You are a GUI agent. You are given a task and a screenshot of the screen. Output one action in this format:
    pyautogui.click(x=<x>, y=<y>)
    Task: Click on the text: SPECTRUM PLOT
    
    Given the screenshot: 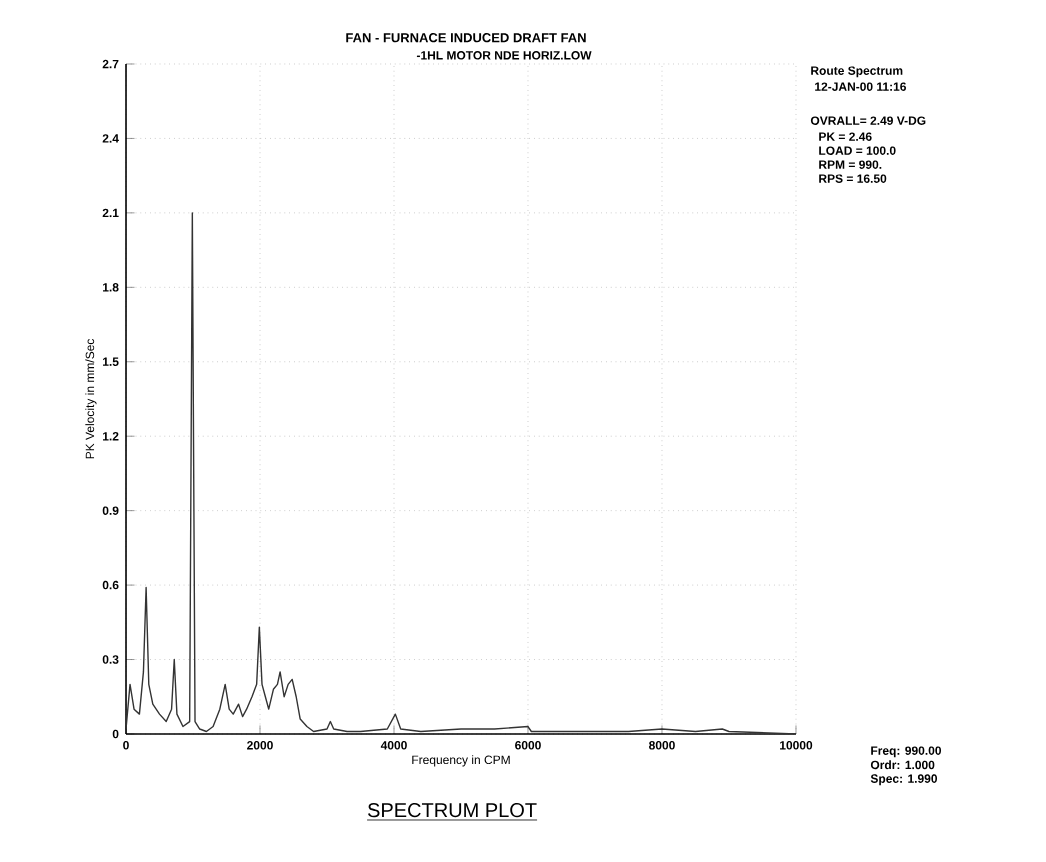 What is the action you would take?
    pyautogui.click(x=452, y=810)
    